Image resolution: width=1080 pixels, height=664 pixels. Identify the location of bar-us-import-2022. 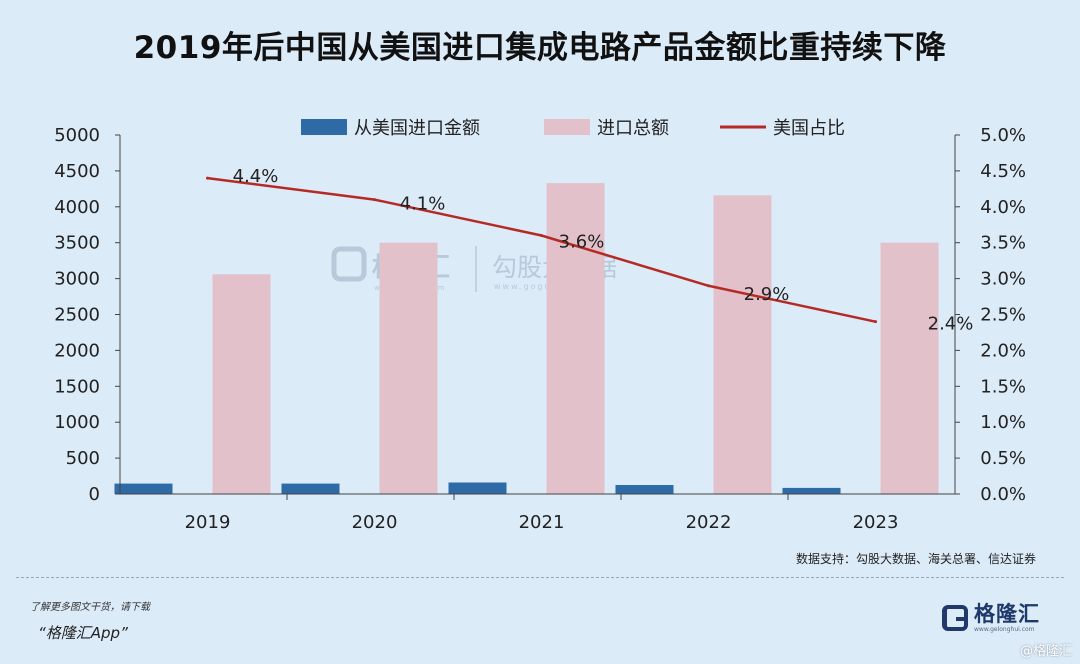
(644, 489).